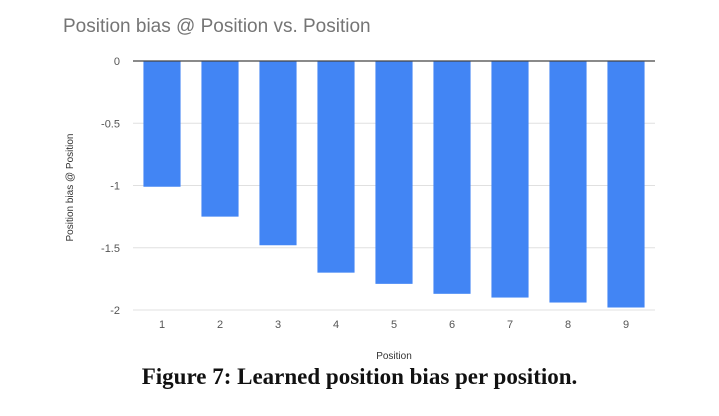 The width and height of the screenshot is (719, 416). Describe the element at coordinates (117, 62) in the screenshot. I see `y-tick-label: 0` at that location.